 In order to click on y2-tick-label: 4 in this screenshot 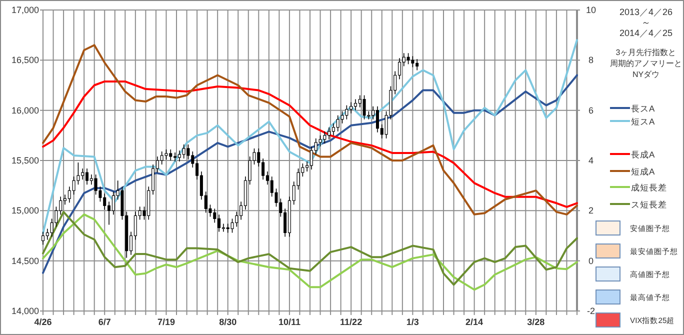, I will do `click(591, 161)`.